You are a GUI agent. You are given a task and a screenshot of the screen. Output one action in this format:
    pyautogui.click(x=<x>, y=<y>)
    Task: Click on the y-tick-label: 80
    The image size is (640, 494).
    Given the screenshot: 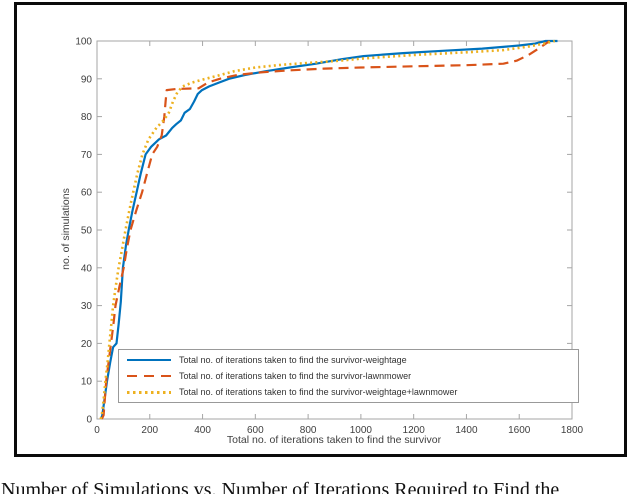 What is the action you would take?
    pyautogui.click(x=87, y=117)
    